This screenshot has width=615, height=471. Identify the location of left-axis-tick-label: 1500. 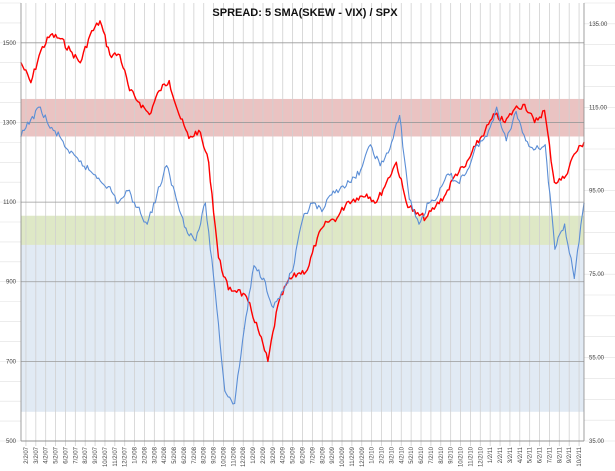
(10, 44).